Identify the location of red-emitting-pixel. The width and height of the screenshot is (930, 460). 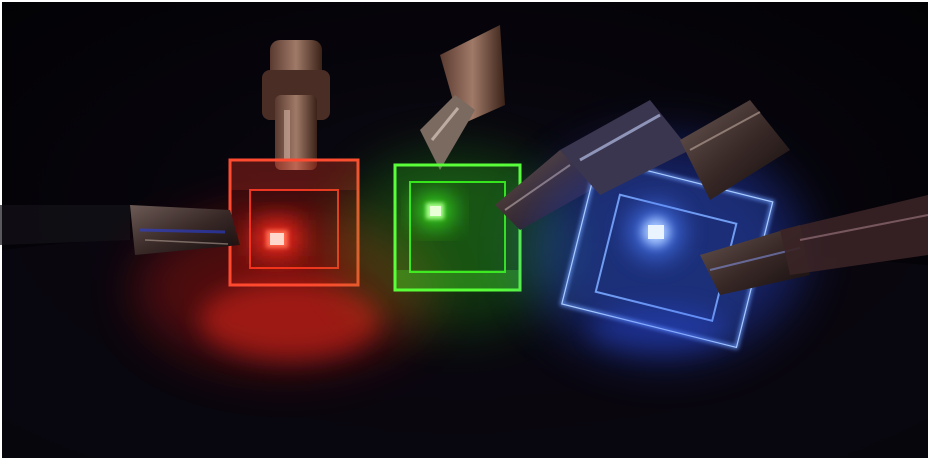
(277, 239).